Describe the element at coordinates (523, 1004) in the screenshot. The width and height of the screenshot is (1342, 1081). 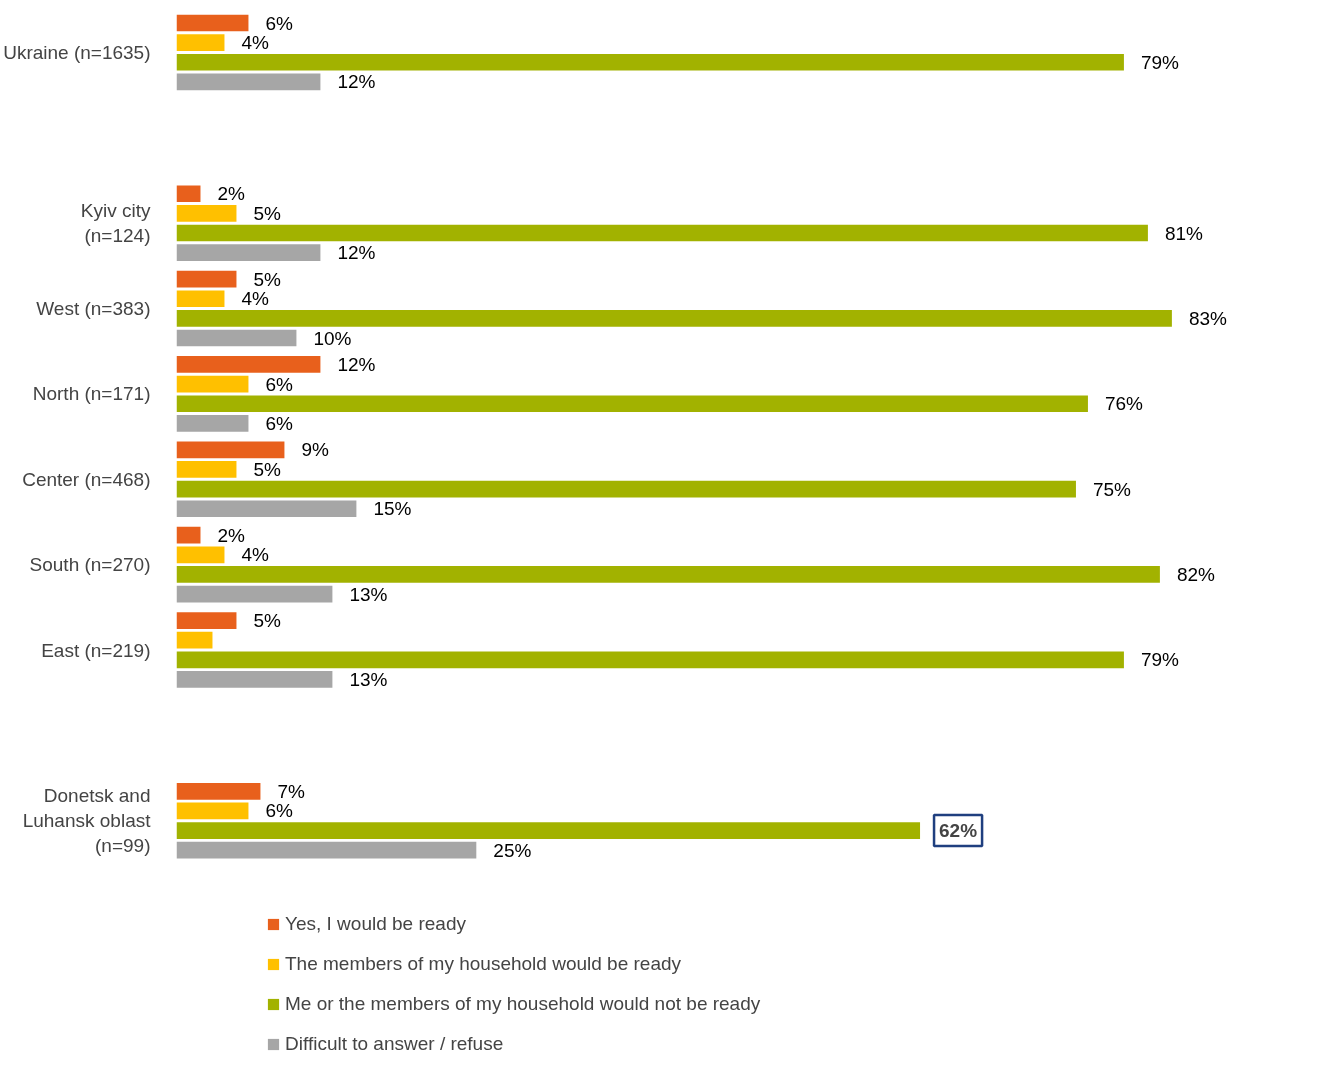
I see `legend-label: Me or the members of my household would not be ready` at that location.